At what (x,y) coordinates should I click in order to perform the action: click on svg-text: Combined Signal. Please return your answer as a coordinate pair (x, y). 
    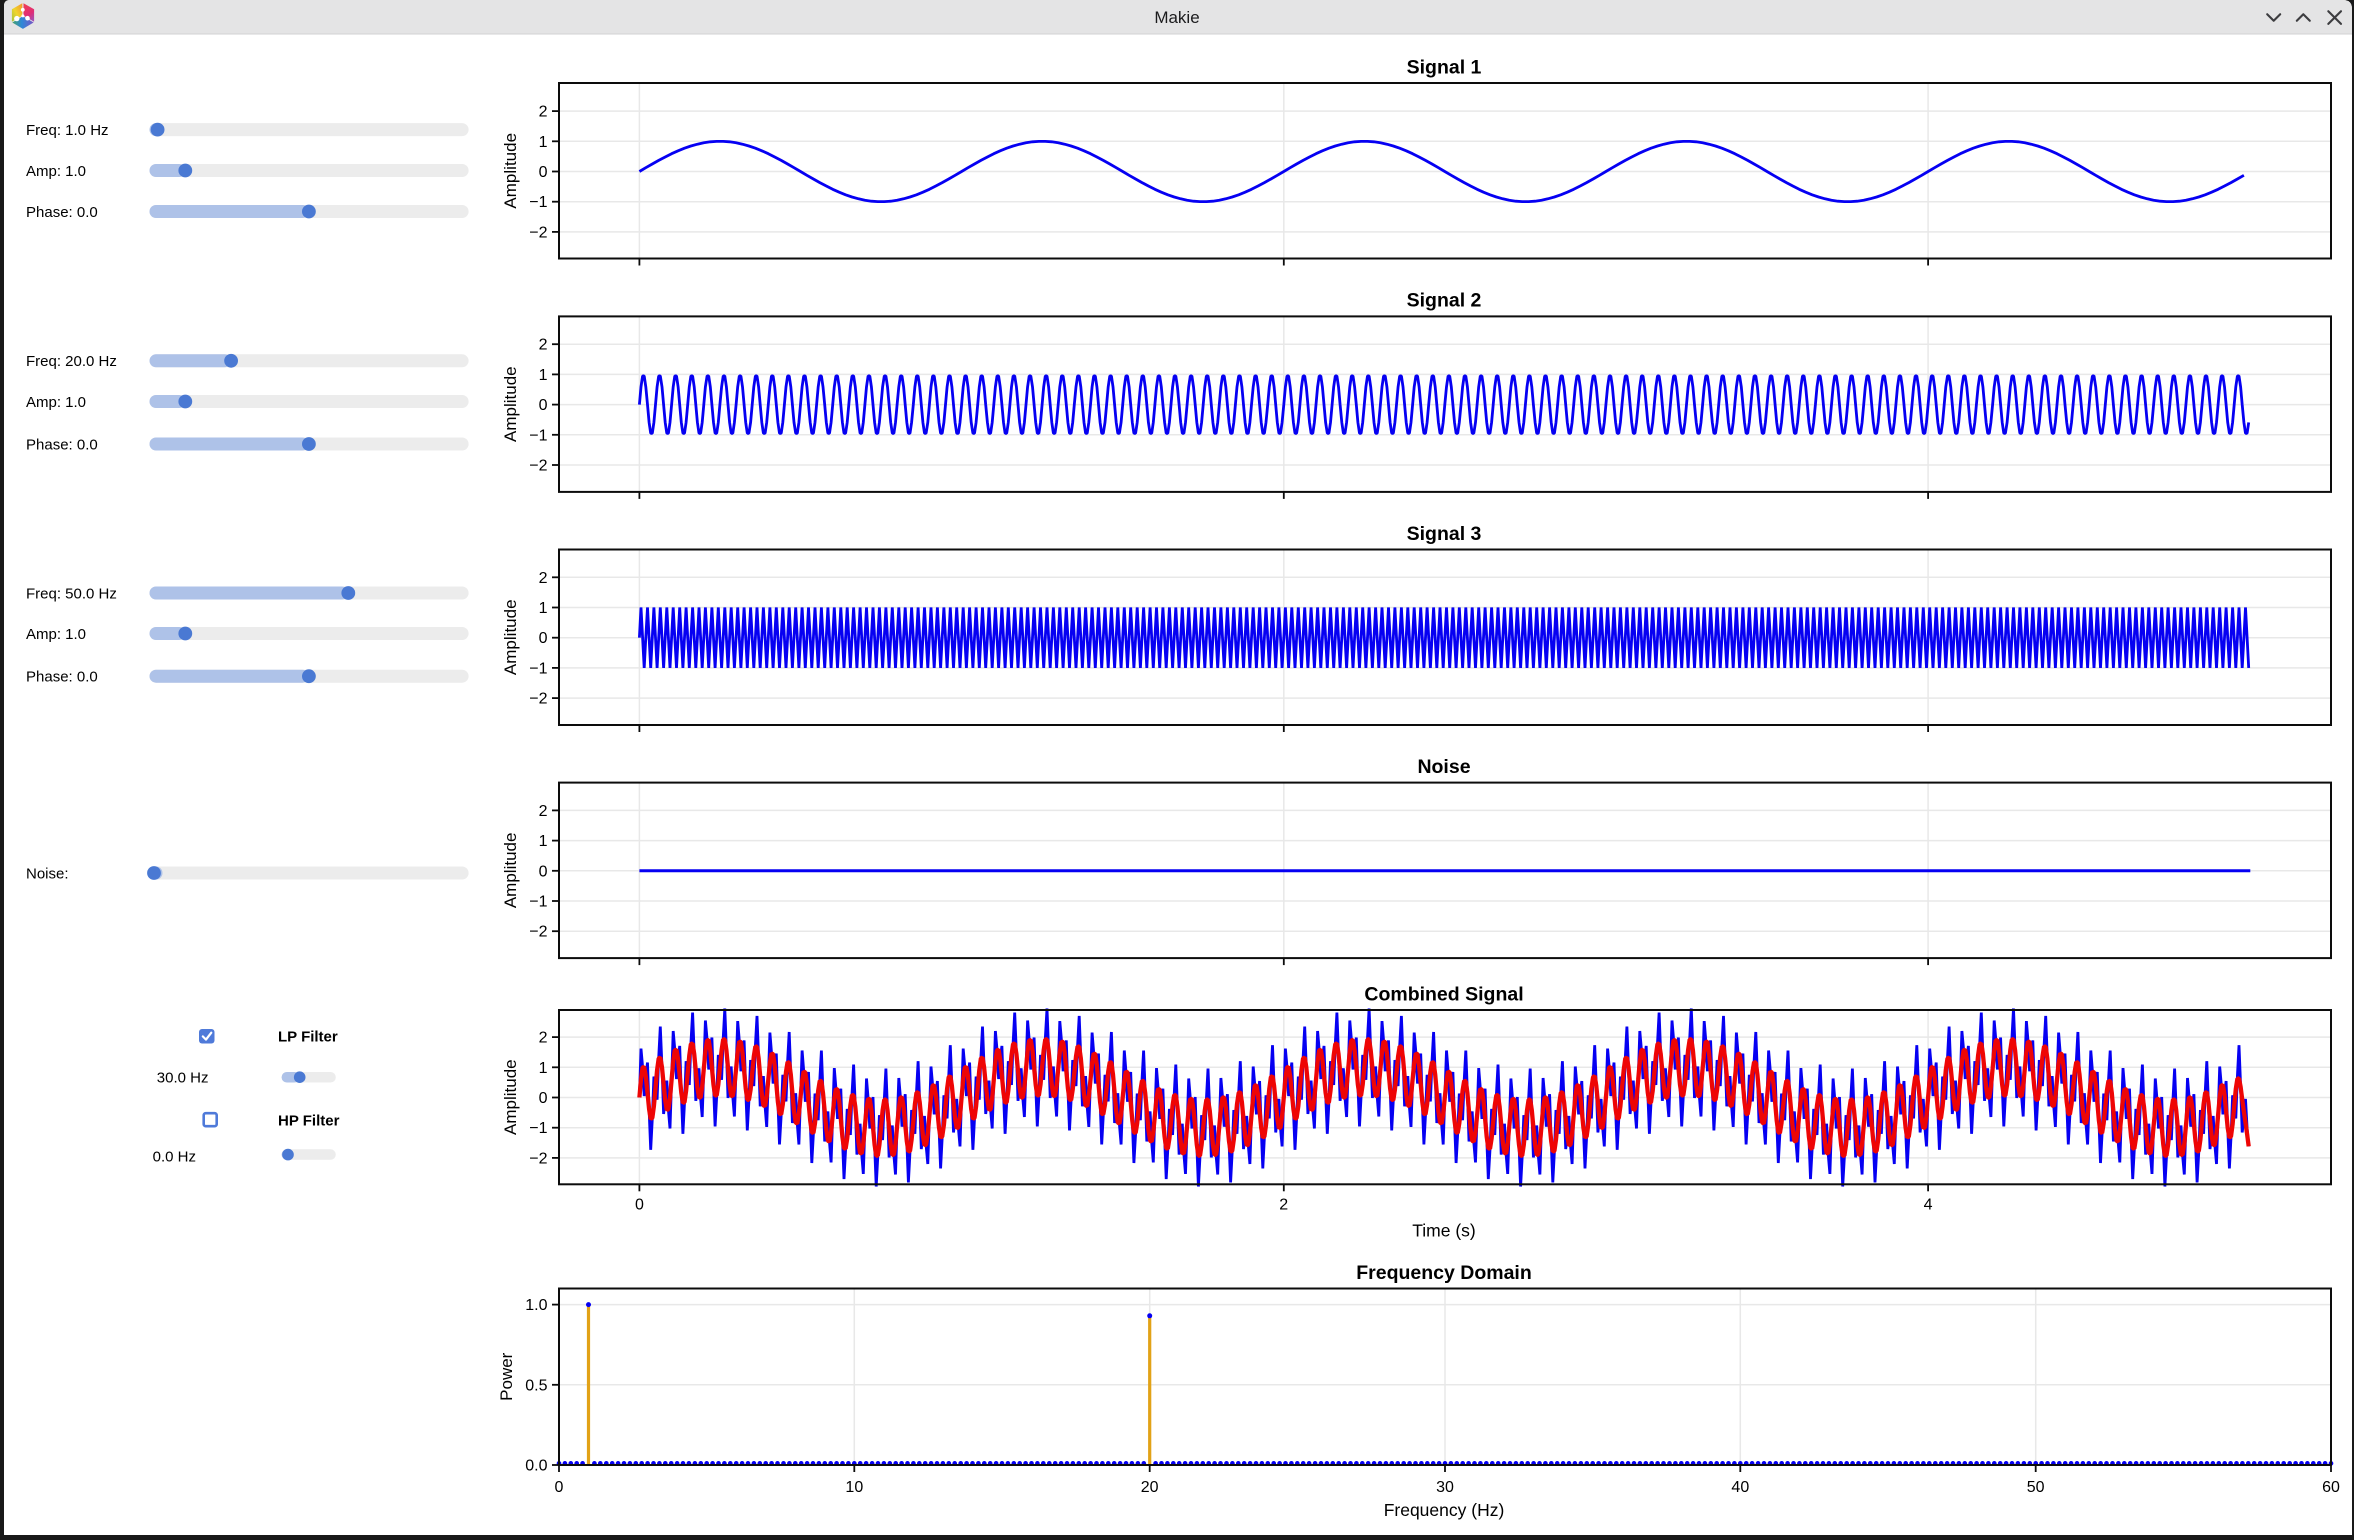
    Looking at the image, I should click on (1443, 994).